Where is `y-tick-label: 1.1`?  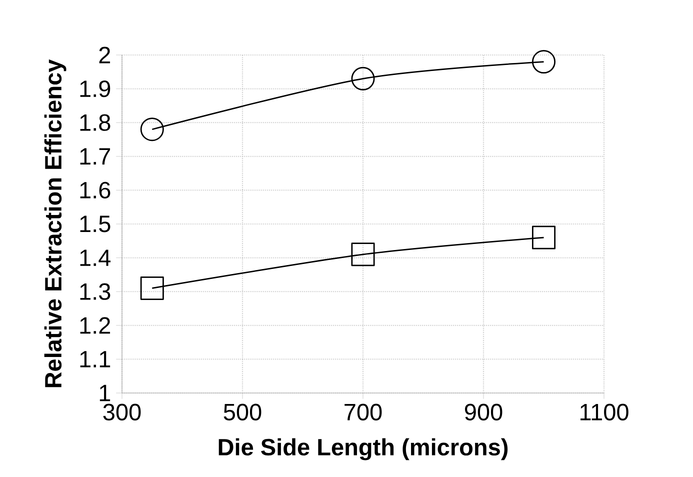
y-tick-label: 1.1 is located at coordinates (95, 359).